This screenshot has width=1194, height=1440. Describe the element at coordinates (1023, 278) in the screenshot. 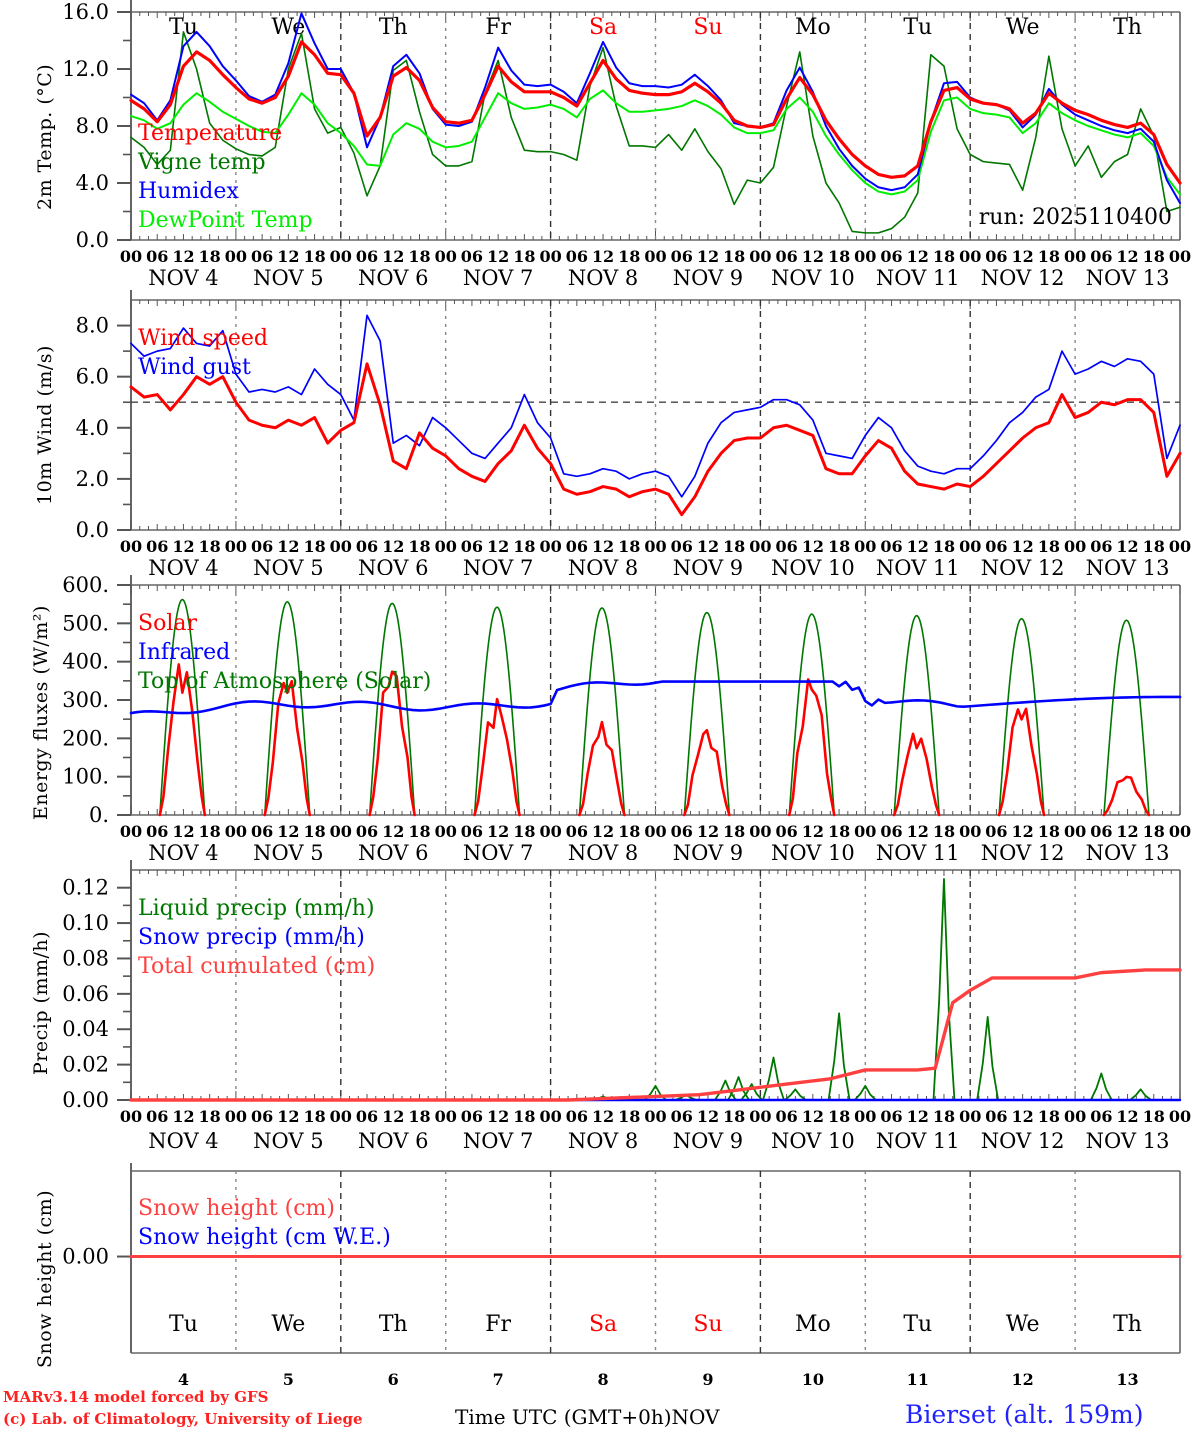

I see `svg-text: NOV 12` at that location.